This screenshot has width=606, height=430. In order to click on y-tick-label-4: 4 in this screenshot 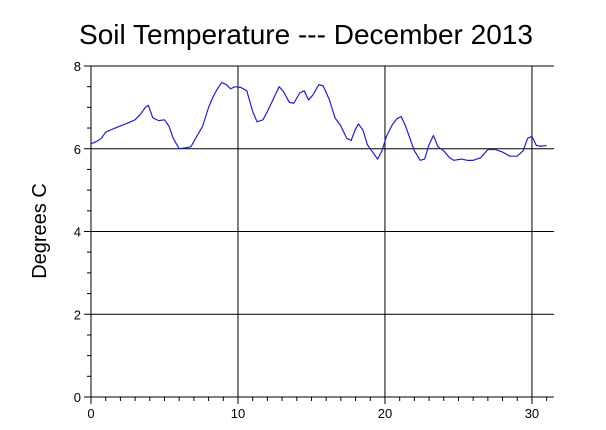, I will do `click(77, 232)`.